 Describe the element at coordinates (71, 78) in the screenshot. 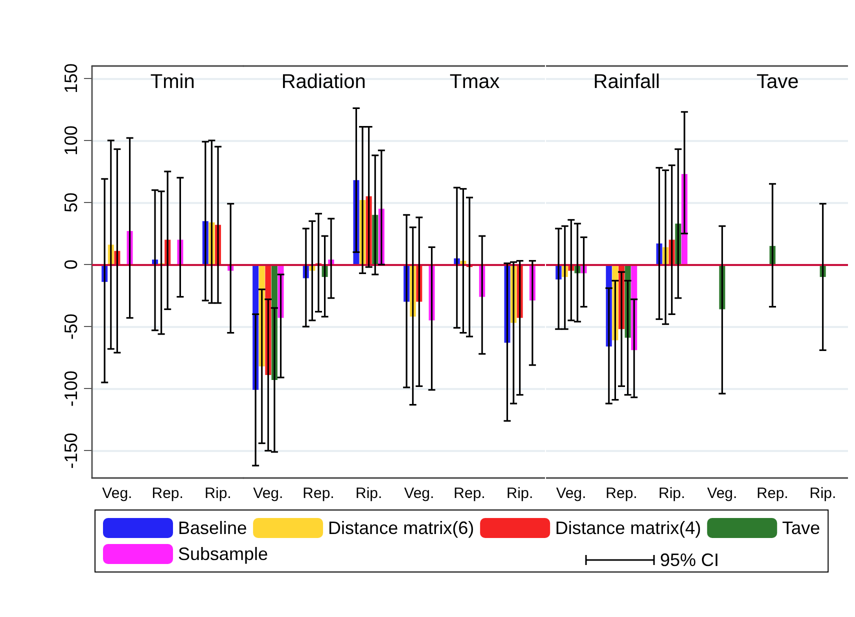

I see `y-tick-label: 150` at that location.